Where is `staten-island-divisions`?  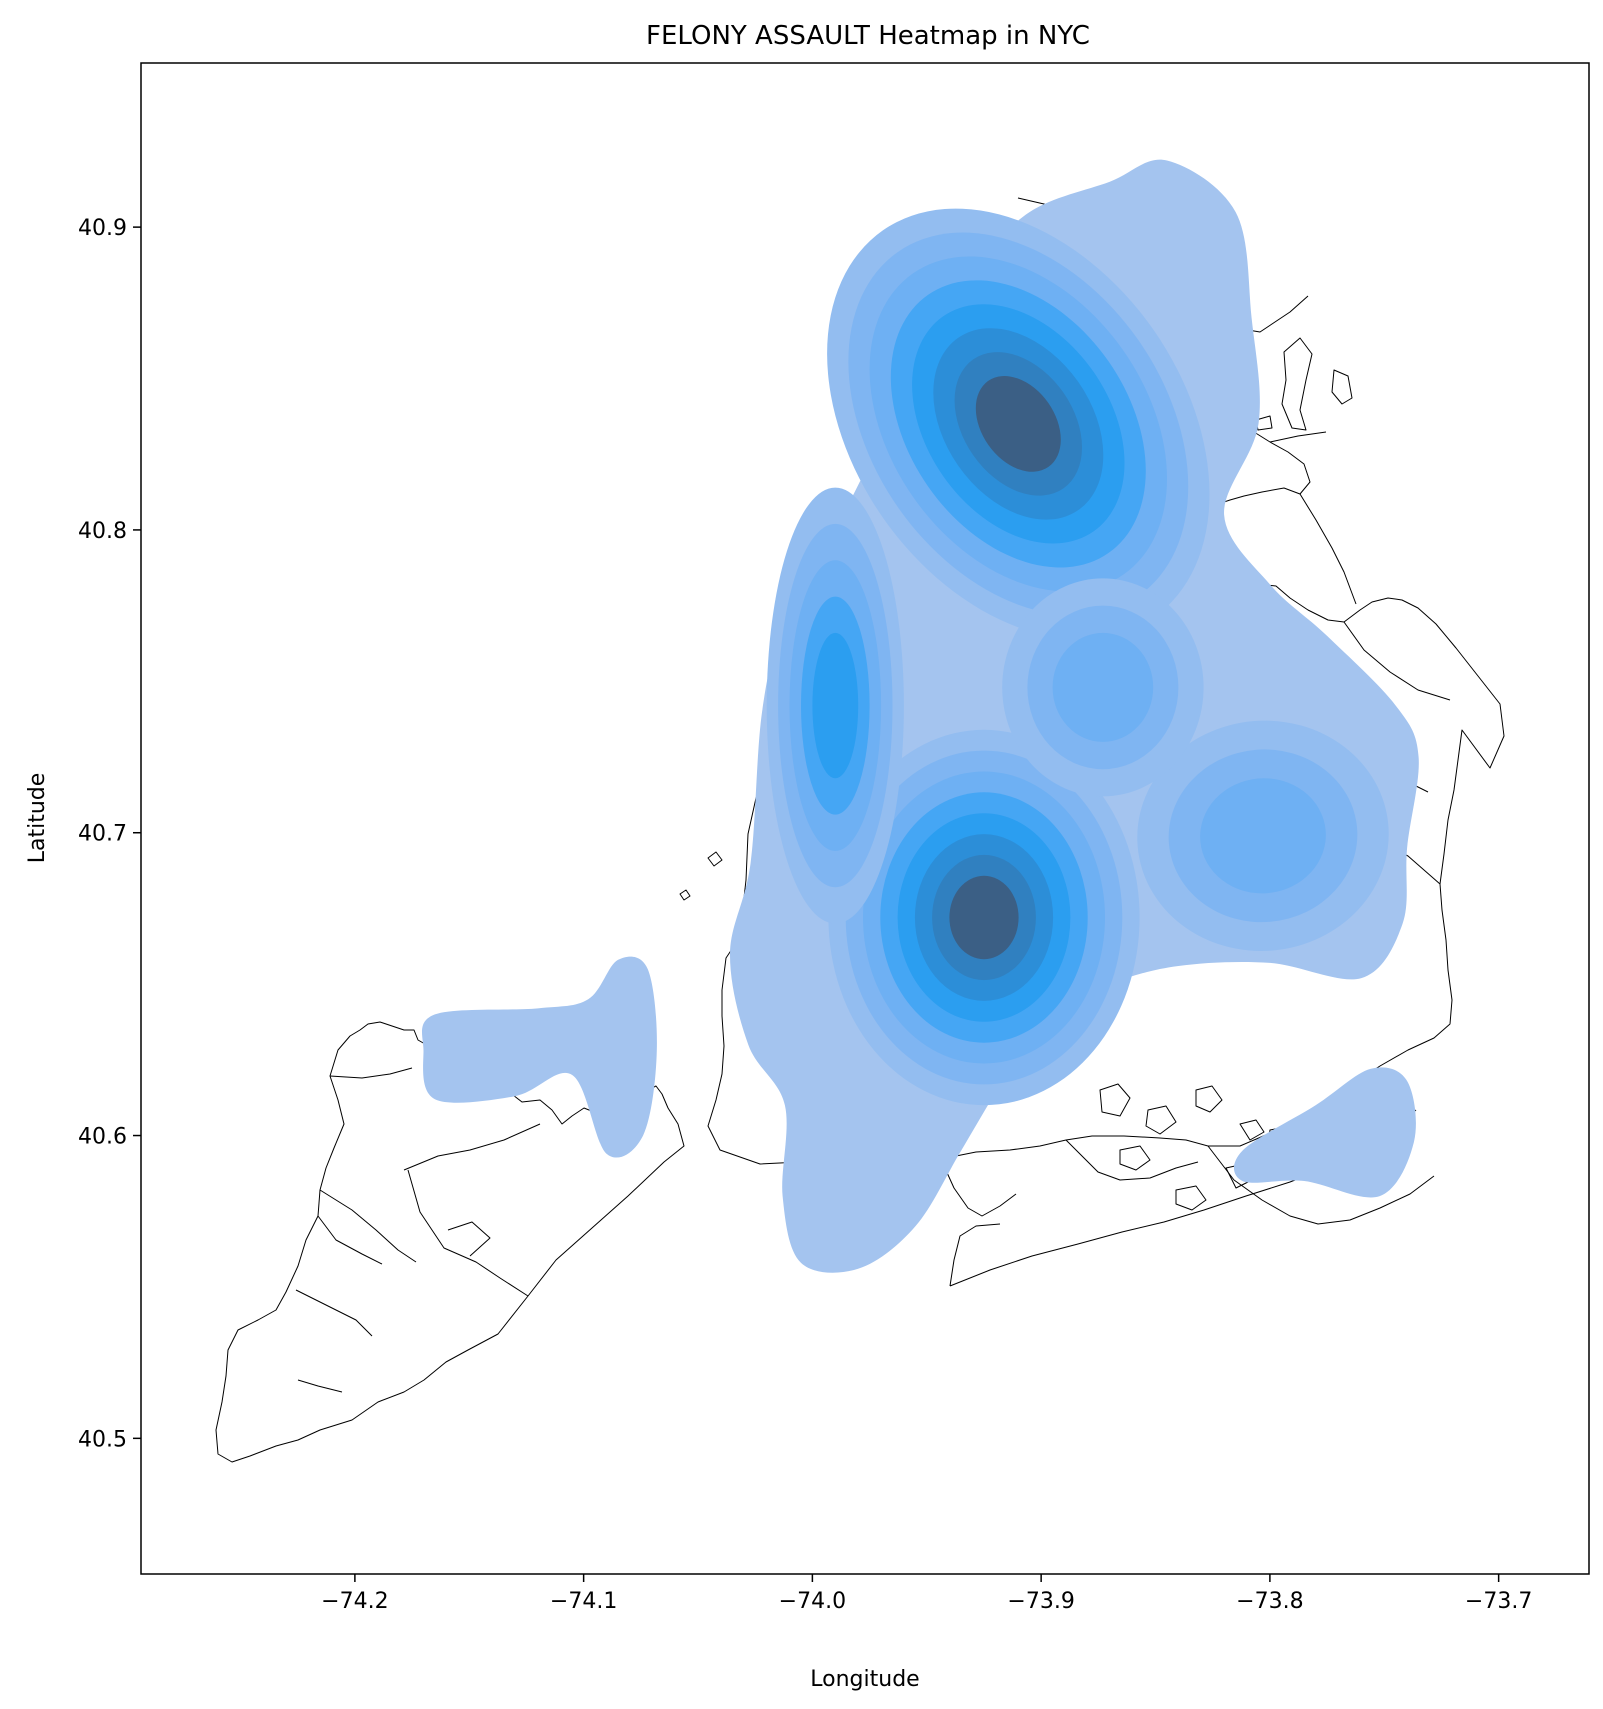
staten-island-divisions is located at coordinates (418, 1230).